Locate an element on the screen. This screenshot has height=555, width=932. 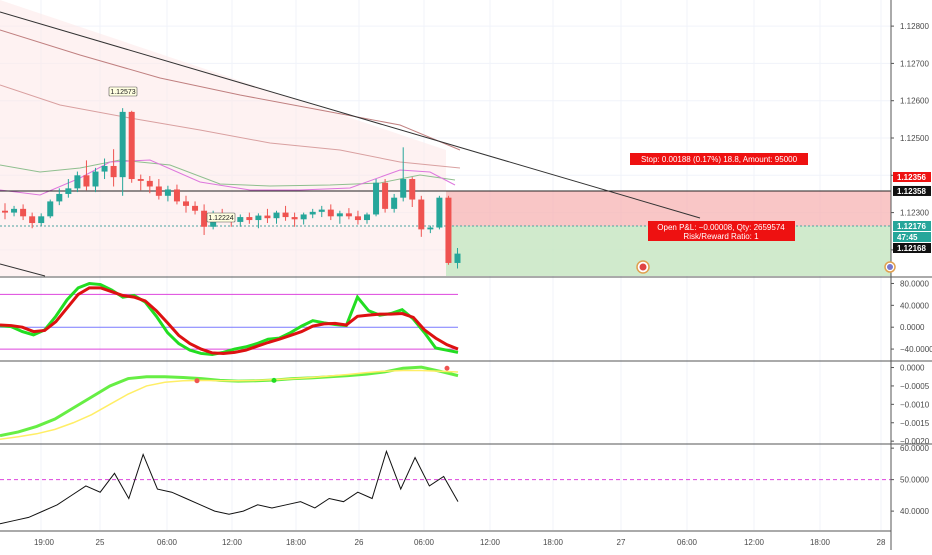
high-price-label-text: 1.12573 is located at coordinates (122, 92).